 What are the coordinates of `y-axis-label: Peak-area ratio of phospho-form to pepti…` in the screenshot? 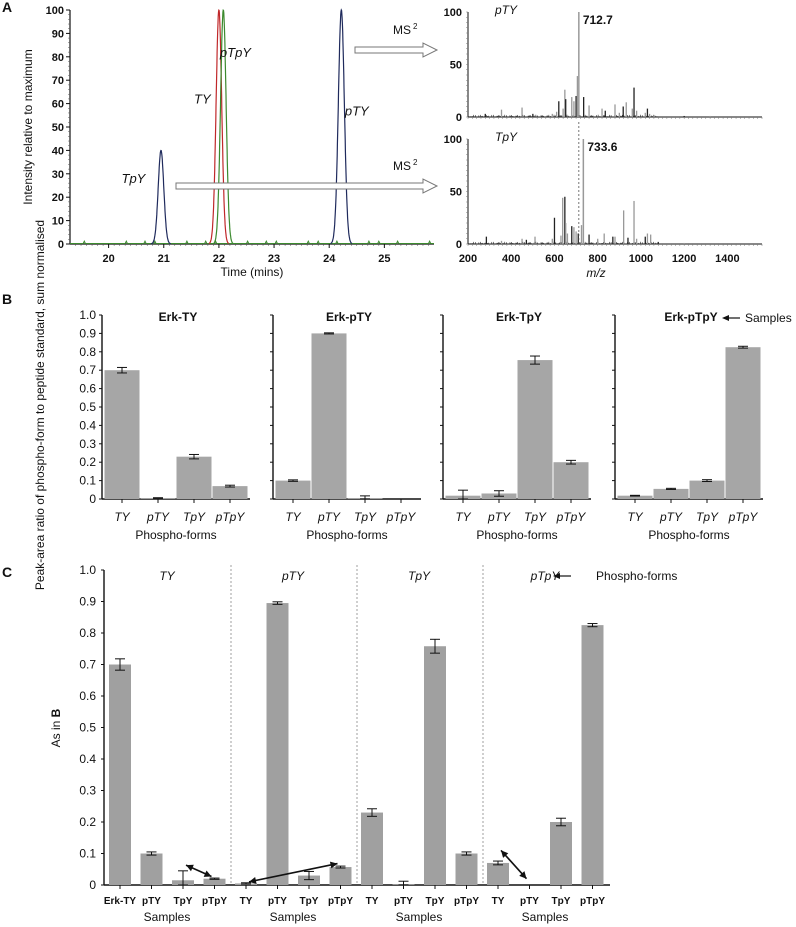 It's located at (40, 405).